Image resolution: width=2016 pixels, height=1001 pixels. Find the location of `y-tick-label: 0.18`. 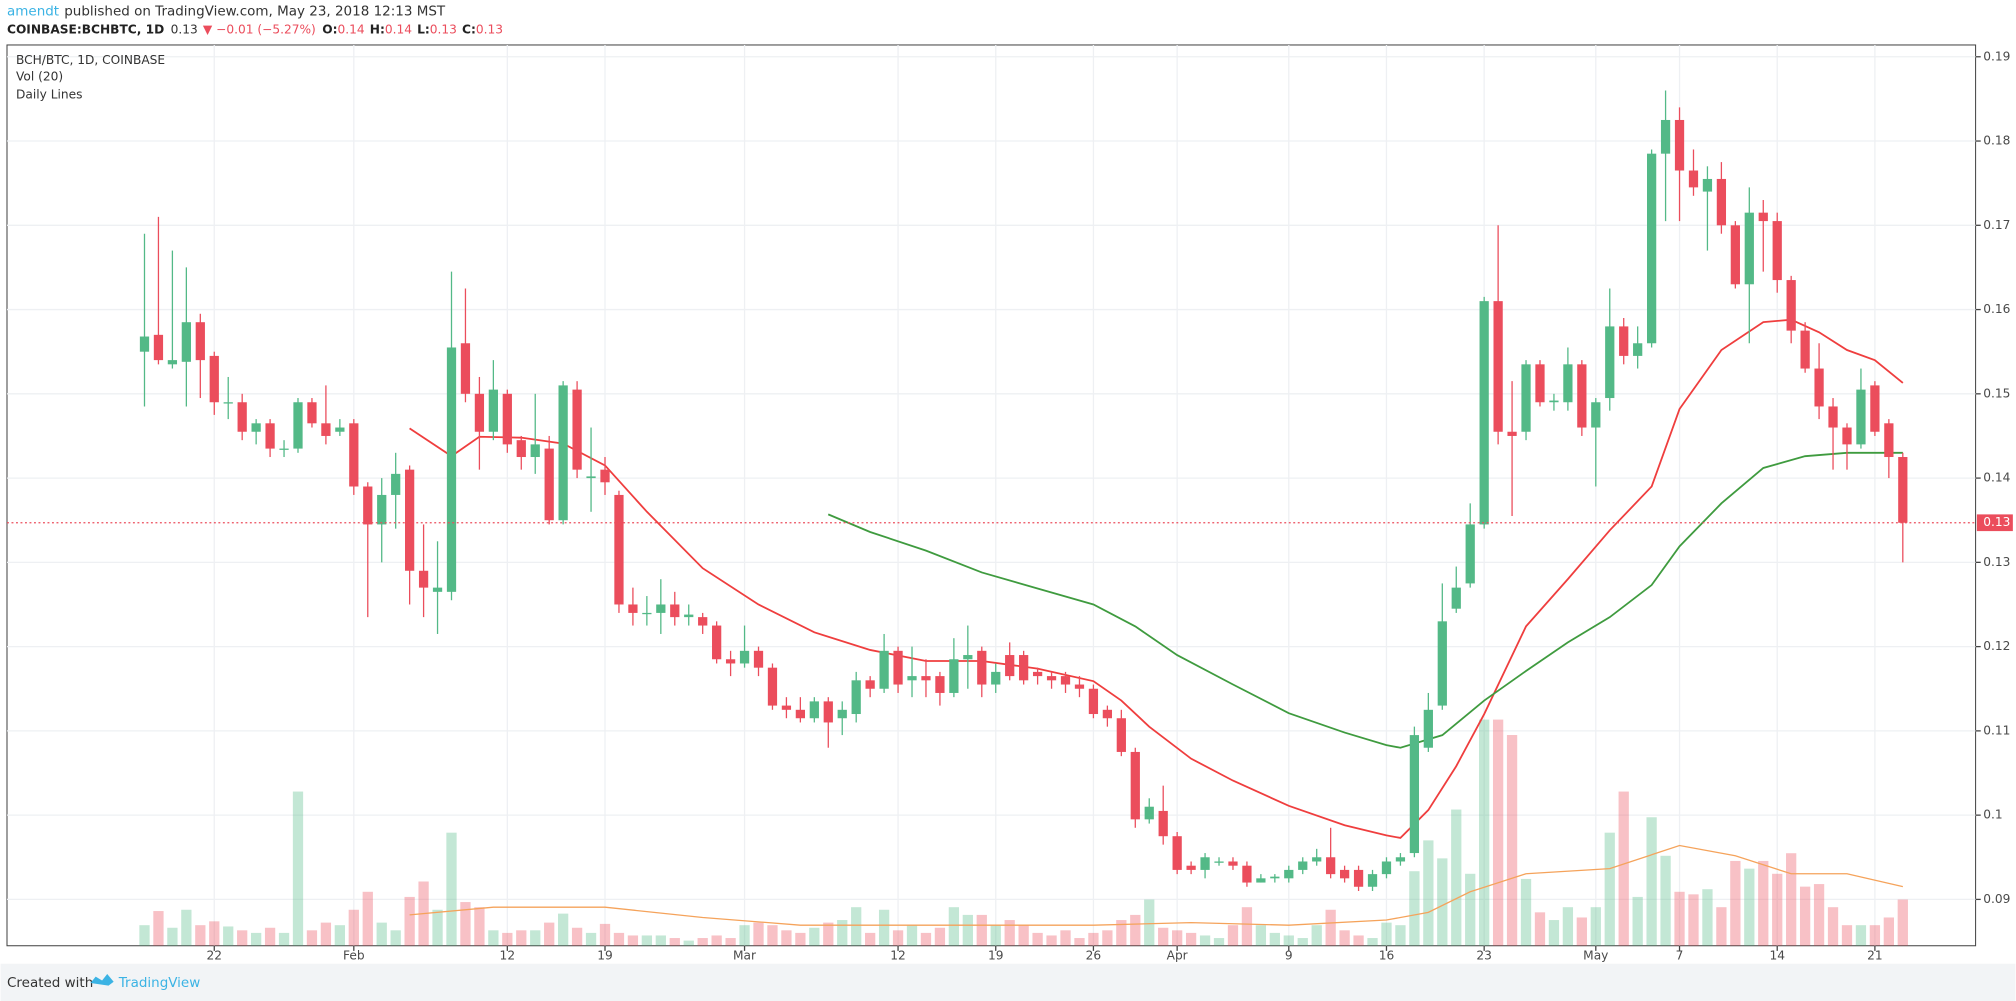

y-tick-label: 0.18 is located at coordinates (1996, 141).